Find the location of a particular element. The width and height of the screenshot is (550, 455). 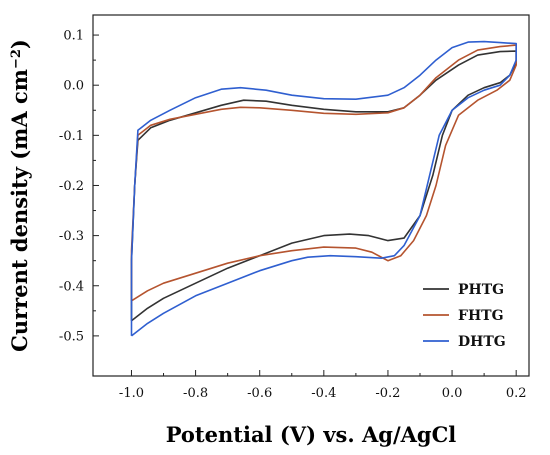

x-tick-label: -1.0 is located at coordinates (131, 393).